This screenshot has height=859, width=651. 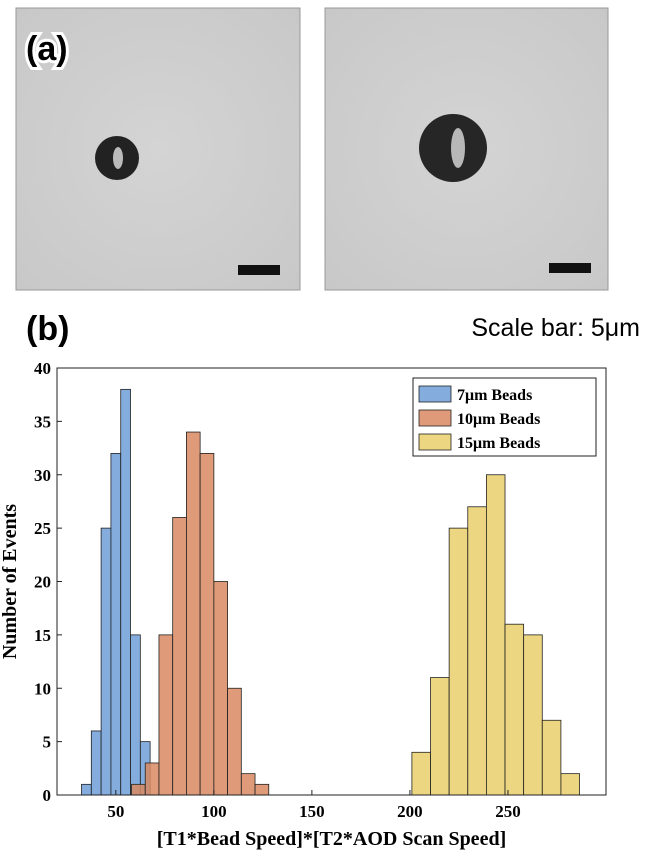 I want to click on legend-label: 15μm Beads, so click(x=498, y=443).